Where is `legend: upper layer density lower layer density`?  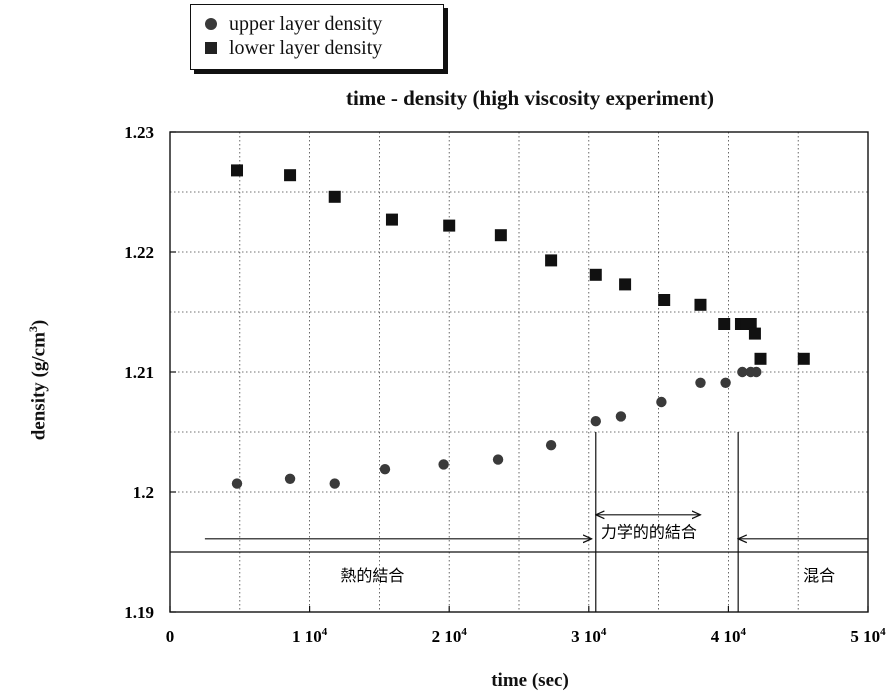 legend: upper layer density lower layer density is located at coordinates (317, 37).